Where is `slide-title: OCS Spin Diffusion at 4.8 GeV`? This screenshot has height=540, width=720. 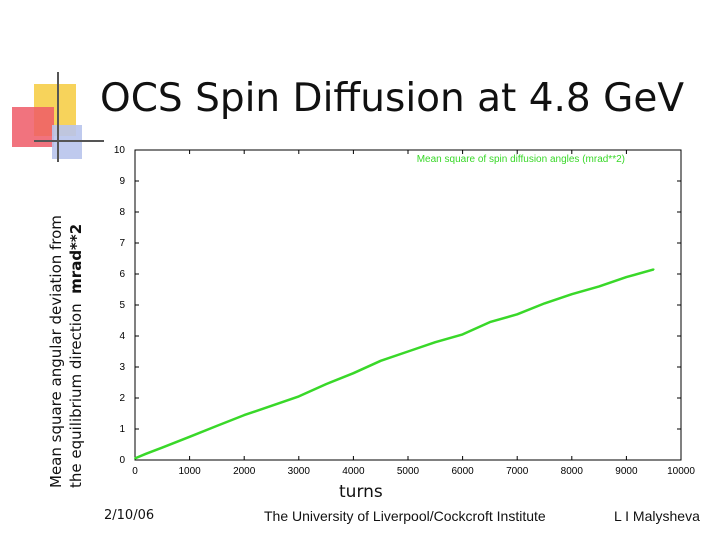
slide-title: OCS Spin Diffusion at 4.8 GeV is located at coordinates (392, 98).